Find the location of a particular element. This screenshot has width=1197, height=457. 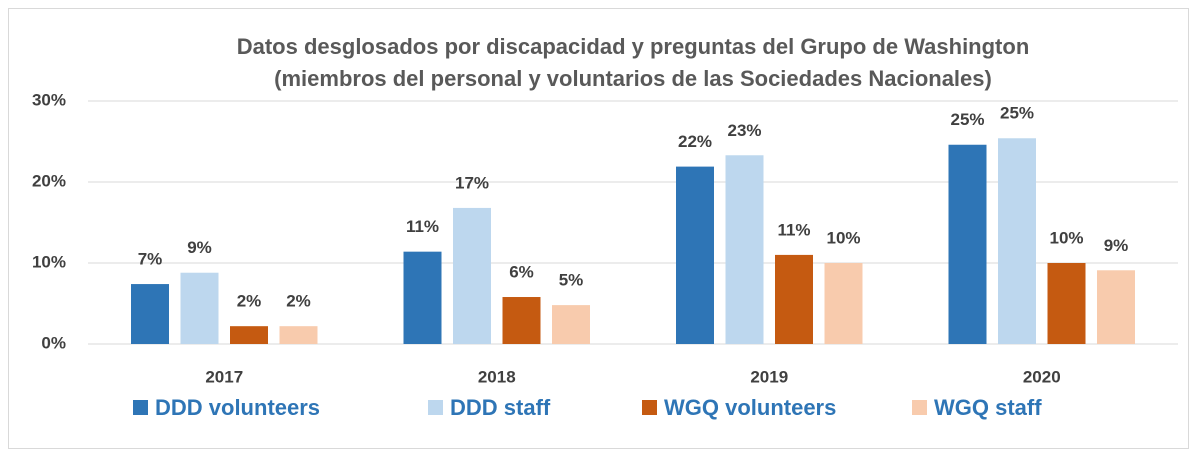

y-tick-label: 30% is located at coordinates (49, 99).